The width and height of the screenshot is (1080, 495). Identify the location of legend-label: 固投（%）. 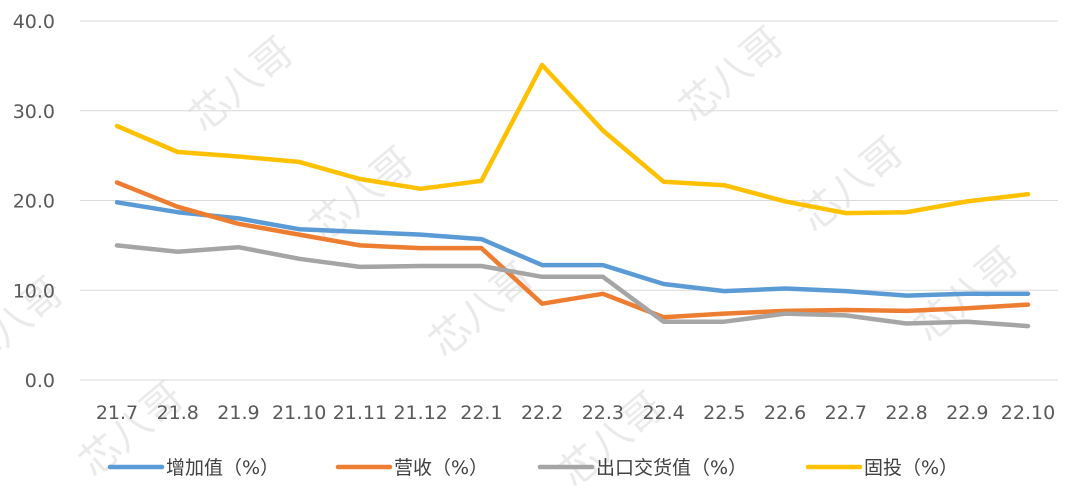
(911, 468).